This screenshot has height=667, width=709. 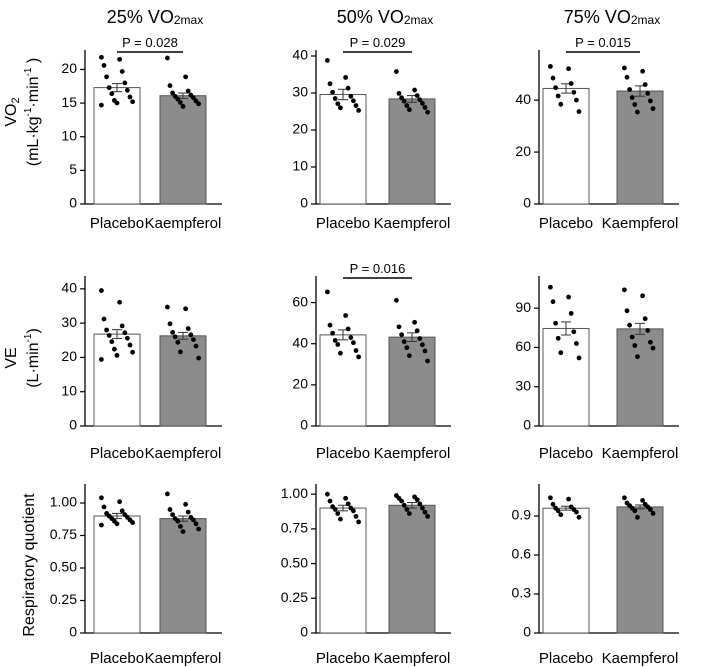 What do you see at coordinates (300, 129) in the screenshot?
I see `y-tick-label: 20` at bounding box center [300, 129].